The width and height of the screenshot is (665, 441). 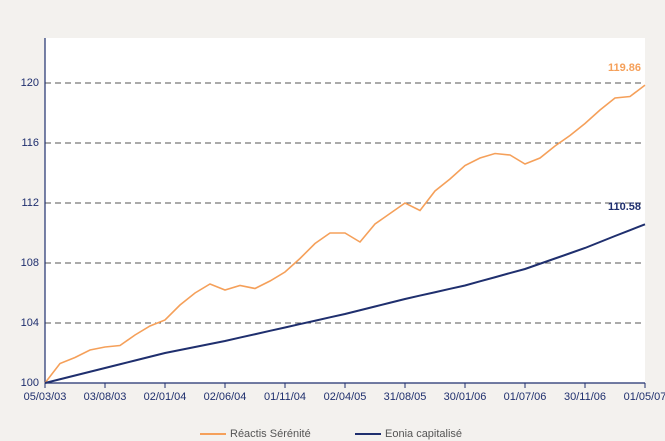 I want to click on y-tick-label: 104, so click(x=30, y=323).